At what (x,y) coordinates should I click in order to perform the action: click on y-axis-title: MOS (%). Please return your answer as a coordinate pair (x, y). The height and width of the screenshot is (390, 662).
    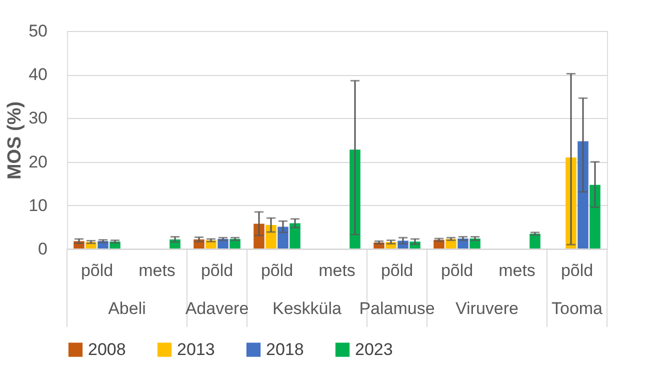
    Looking at the image, I should click on (15, 140).